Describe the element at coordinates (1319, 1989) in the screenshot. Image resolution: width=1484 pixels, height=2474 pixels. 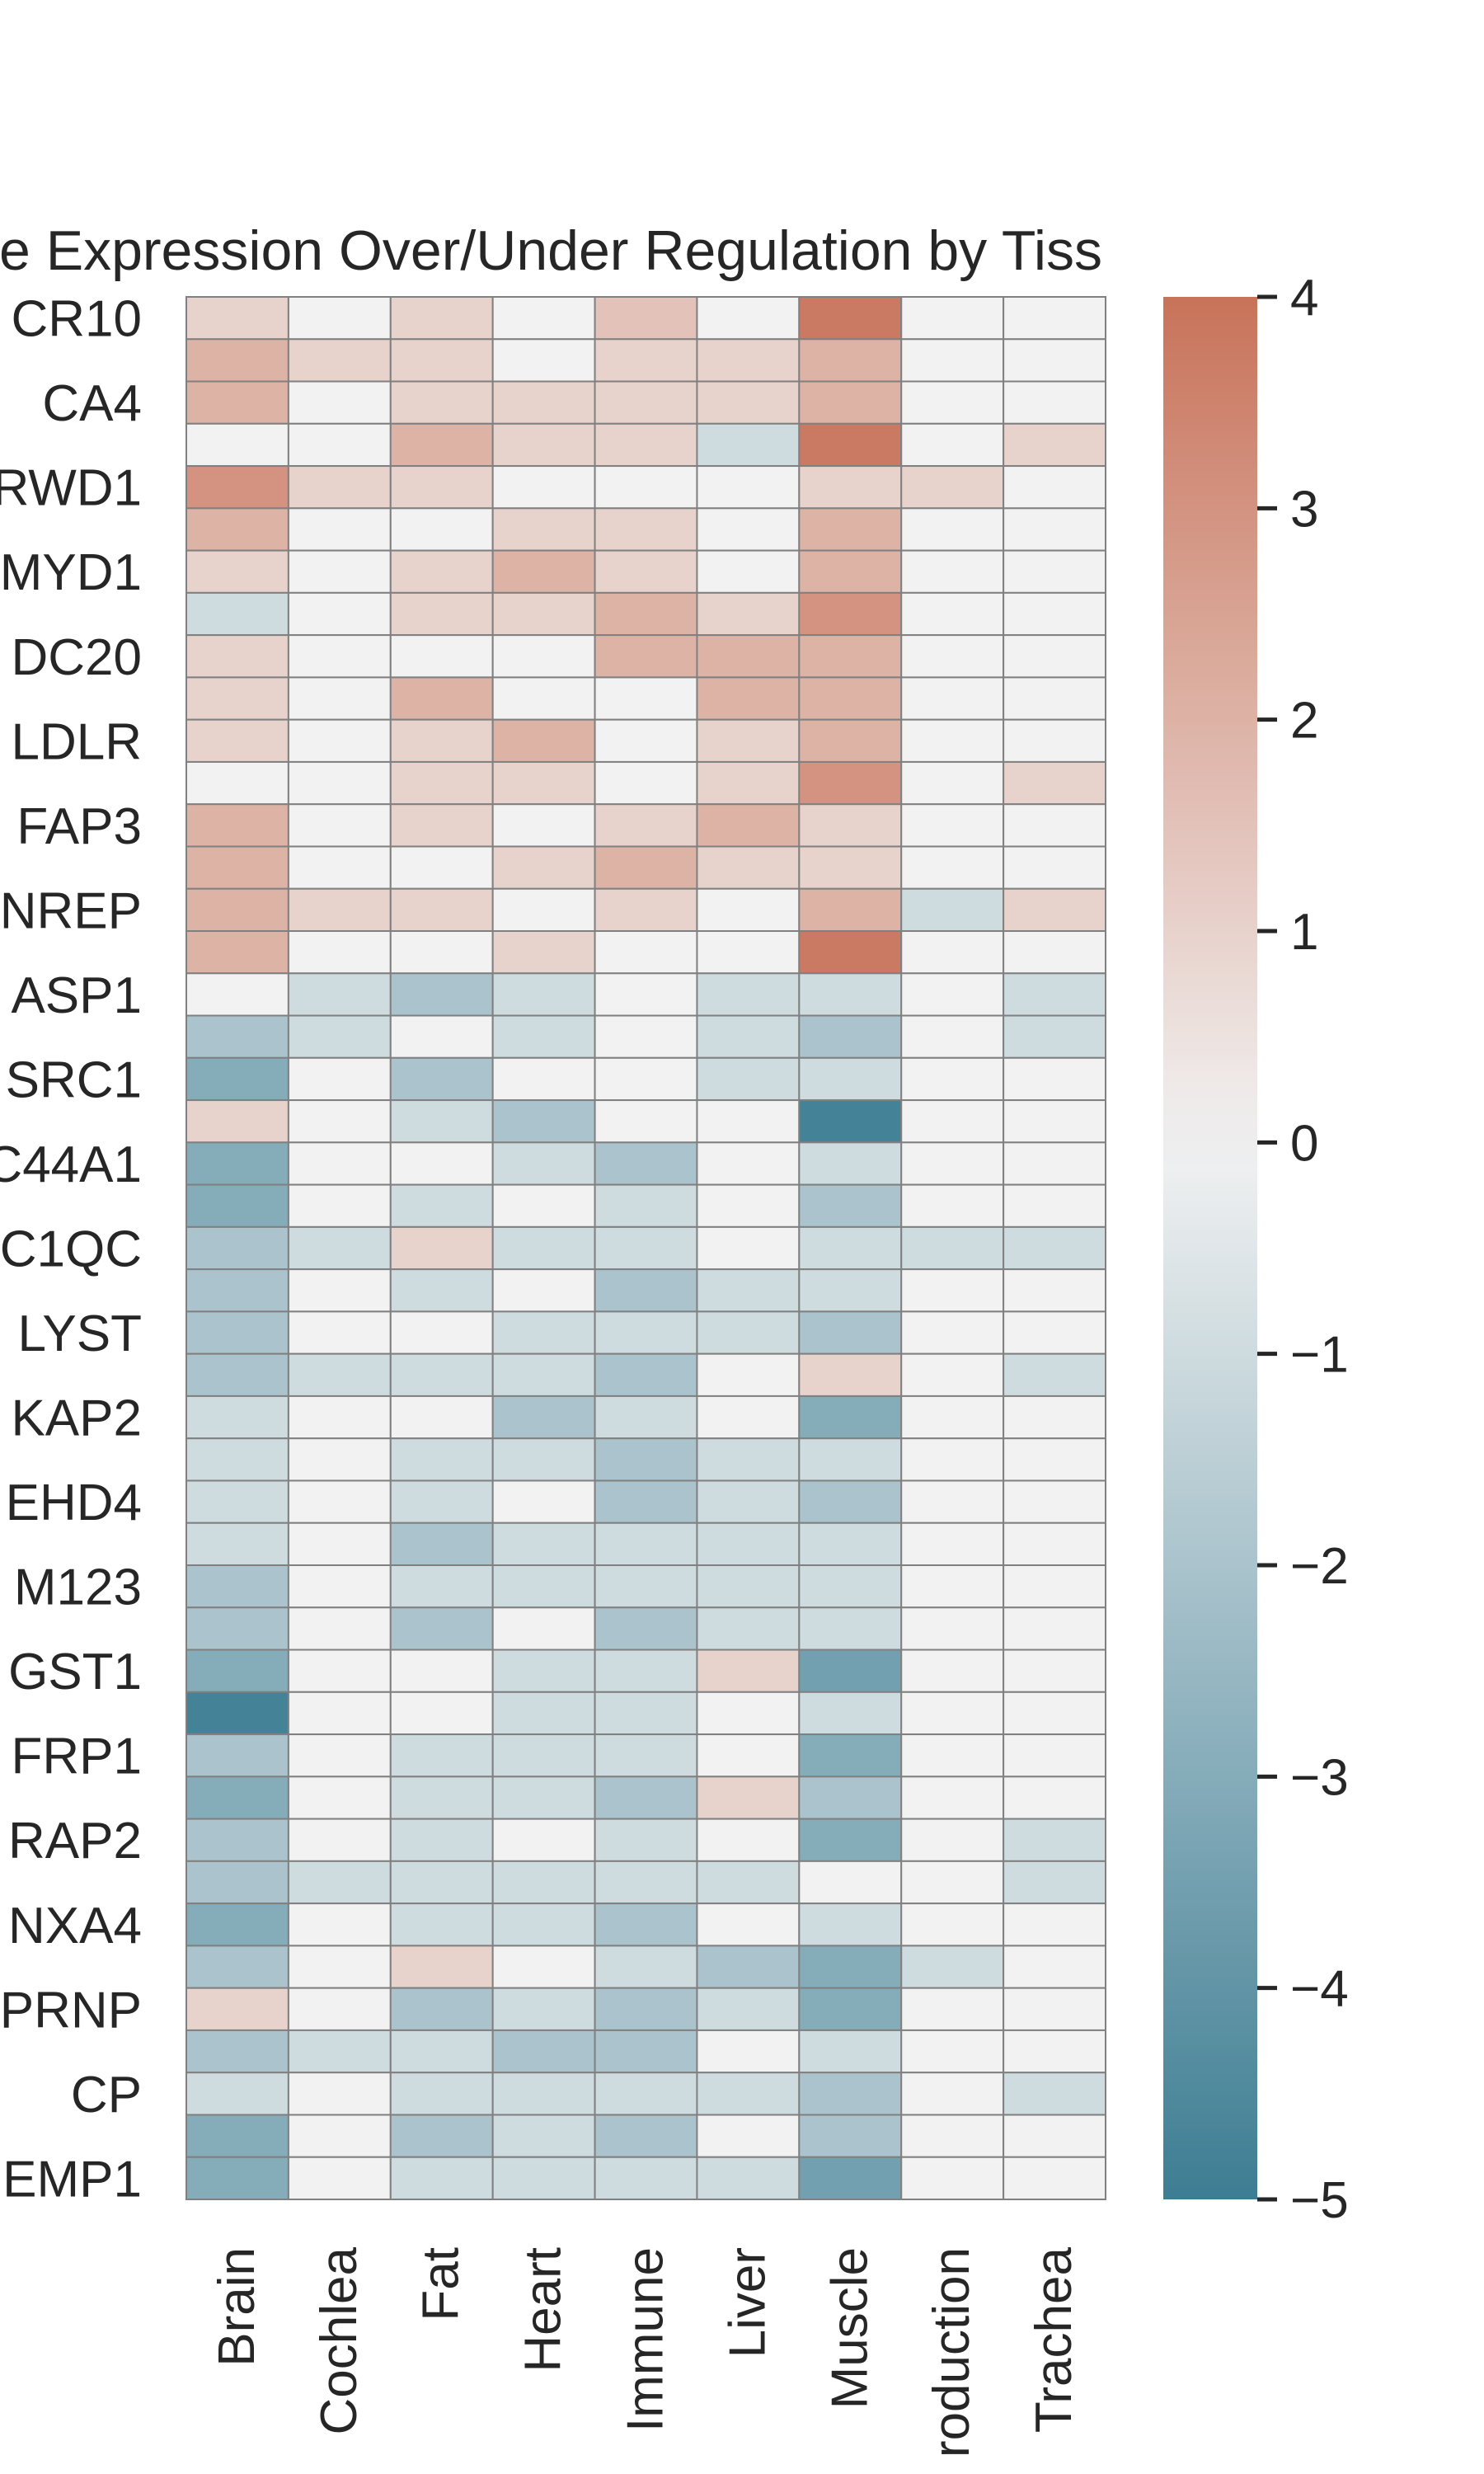
I see `colorbar-tick-label: −4` at that location.